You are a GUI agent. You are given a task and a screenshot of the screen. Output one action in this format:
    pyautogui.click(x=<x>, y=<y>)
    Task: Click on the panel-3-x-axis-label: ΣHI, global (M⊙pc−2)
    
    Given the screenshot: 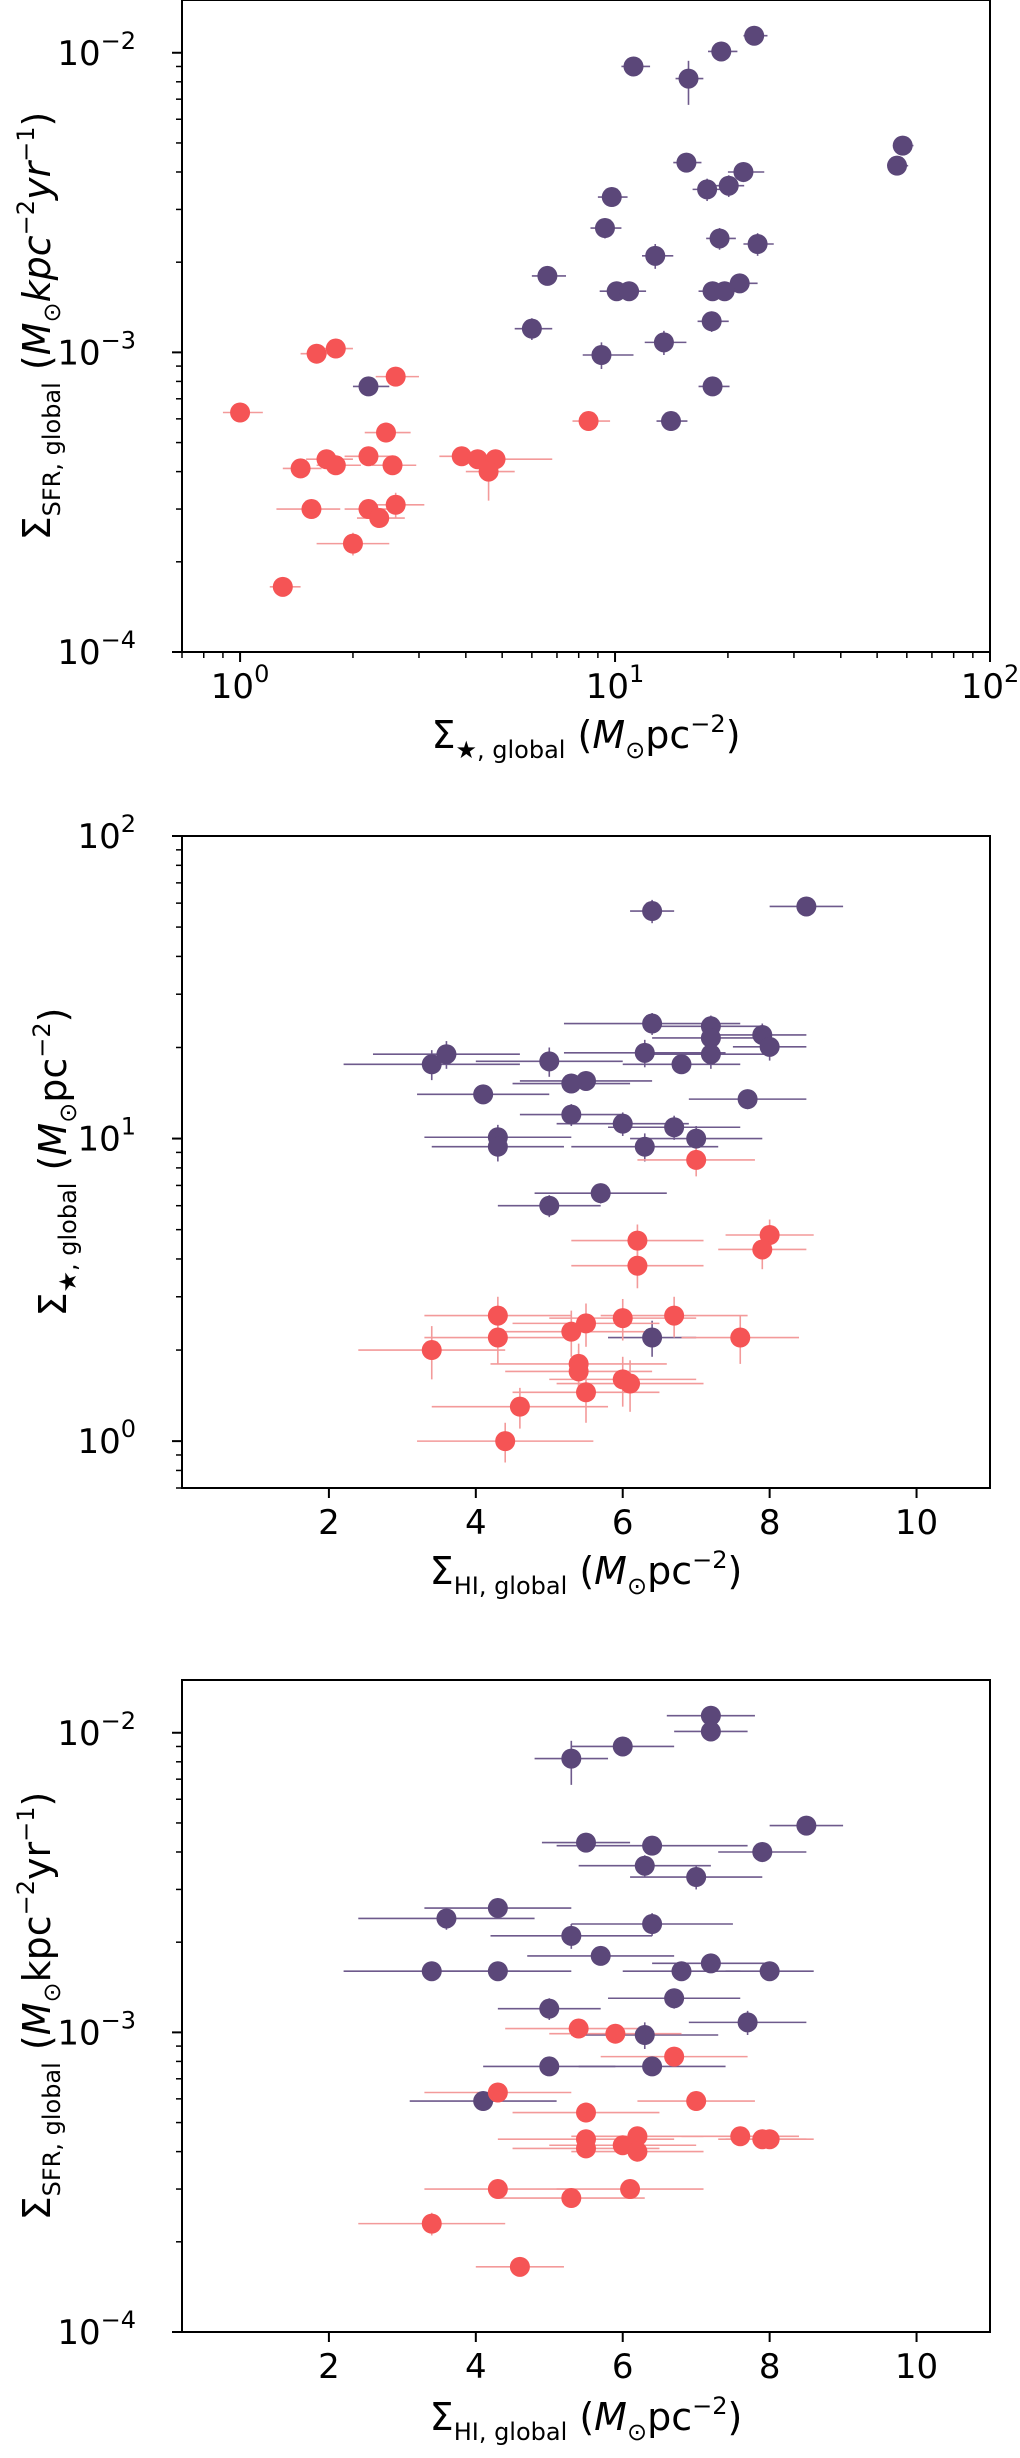 What is the action you would take?
    pyautogui.click(x=586, y=2419)
    